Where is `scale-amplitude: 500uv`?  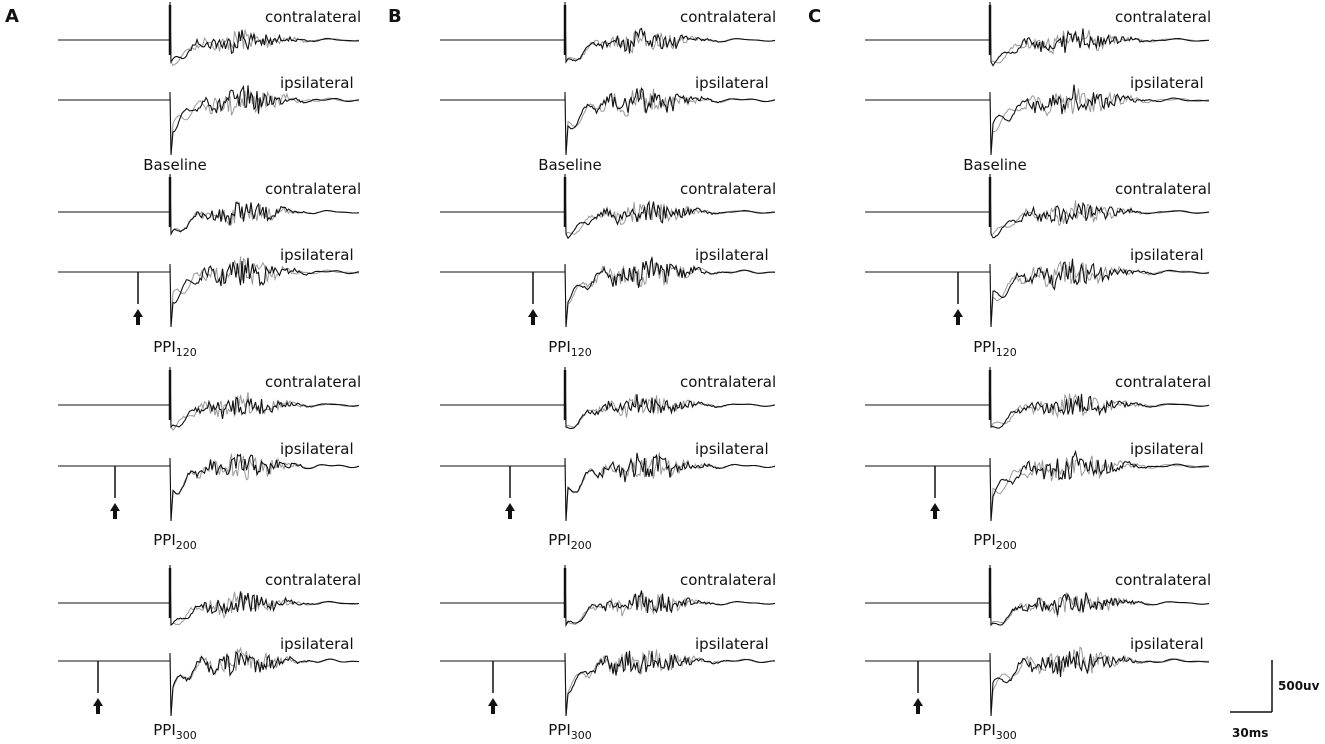 scale-amplitude: 500uv is located at coordinates (1299, 686).